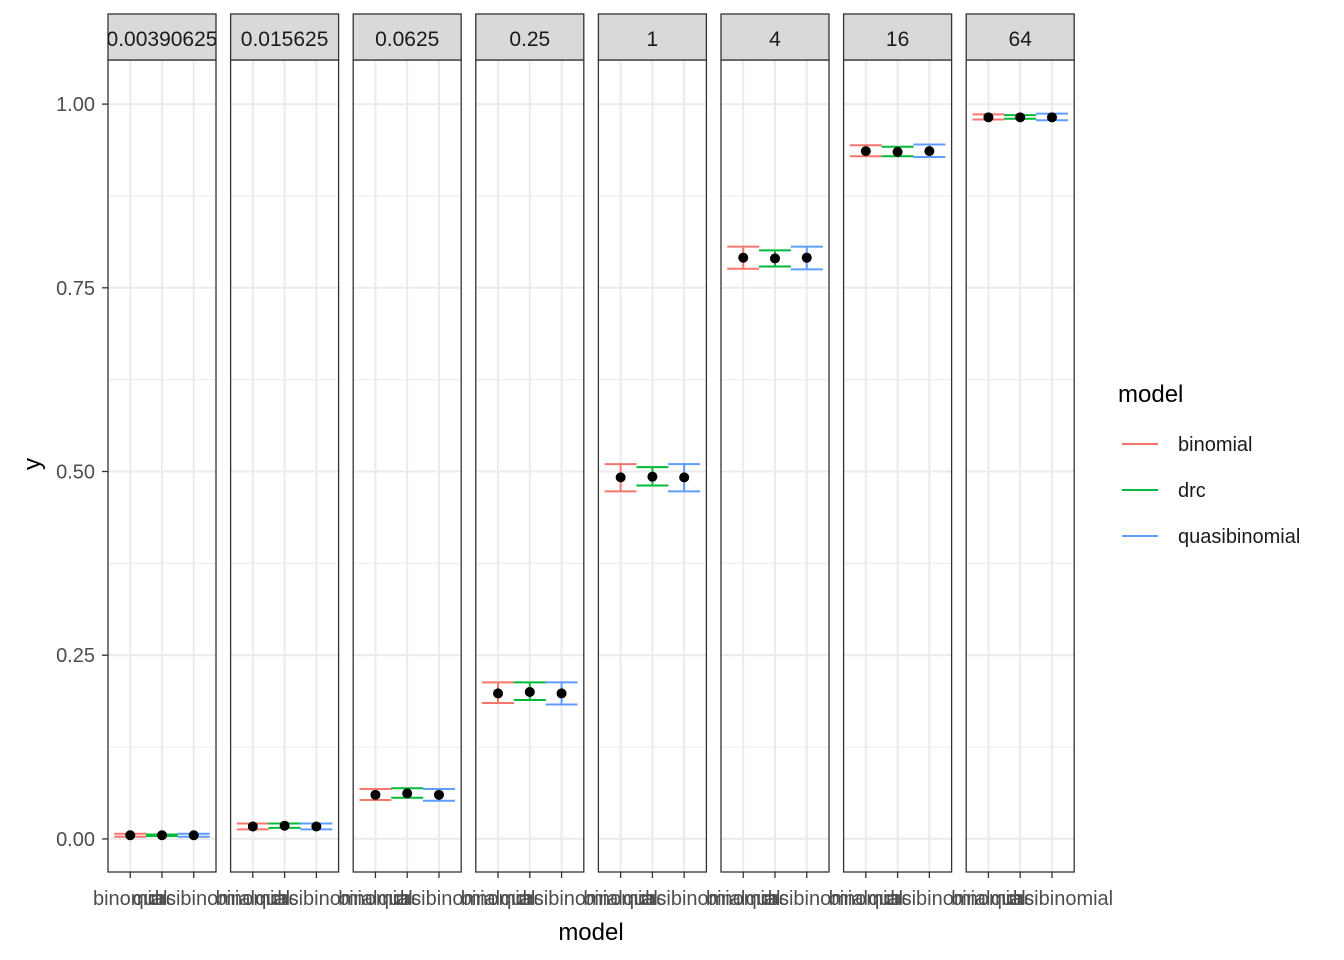 The image size is (1344, 960). I want to click on legend-entry-quasibinomial: quasibinomial, so click(1211, 537).